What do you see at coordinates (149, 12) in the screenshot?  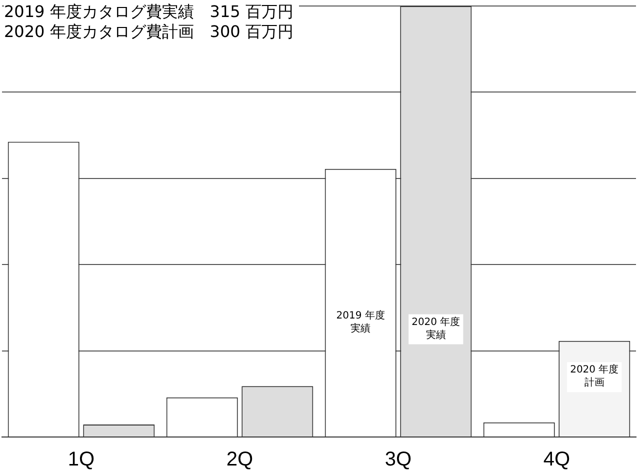 I see `chart-title: 2019 年度カタログ費実績 315 百万円` at bounding box center [149, 12].